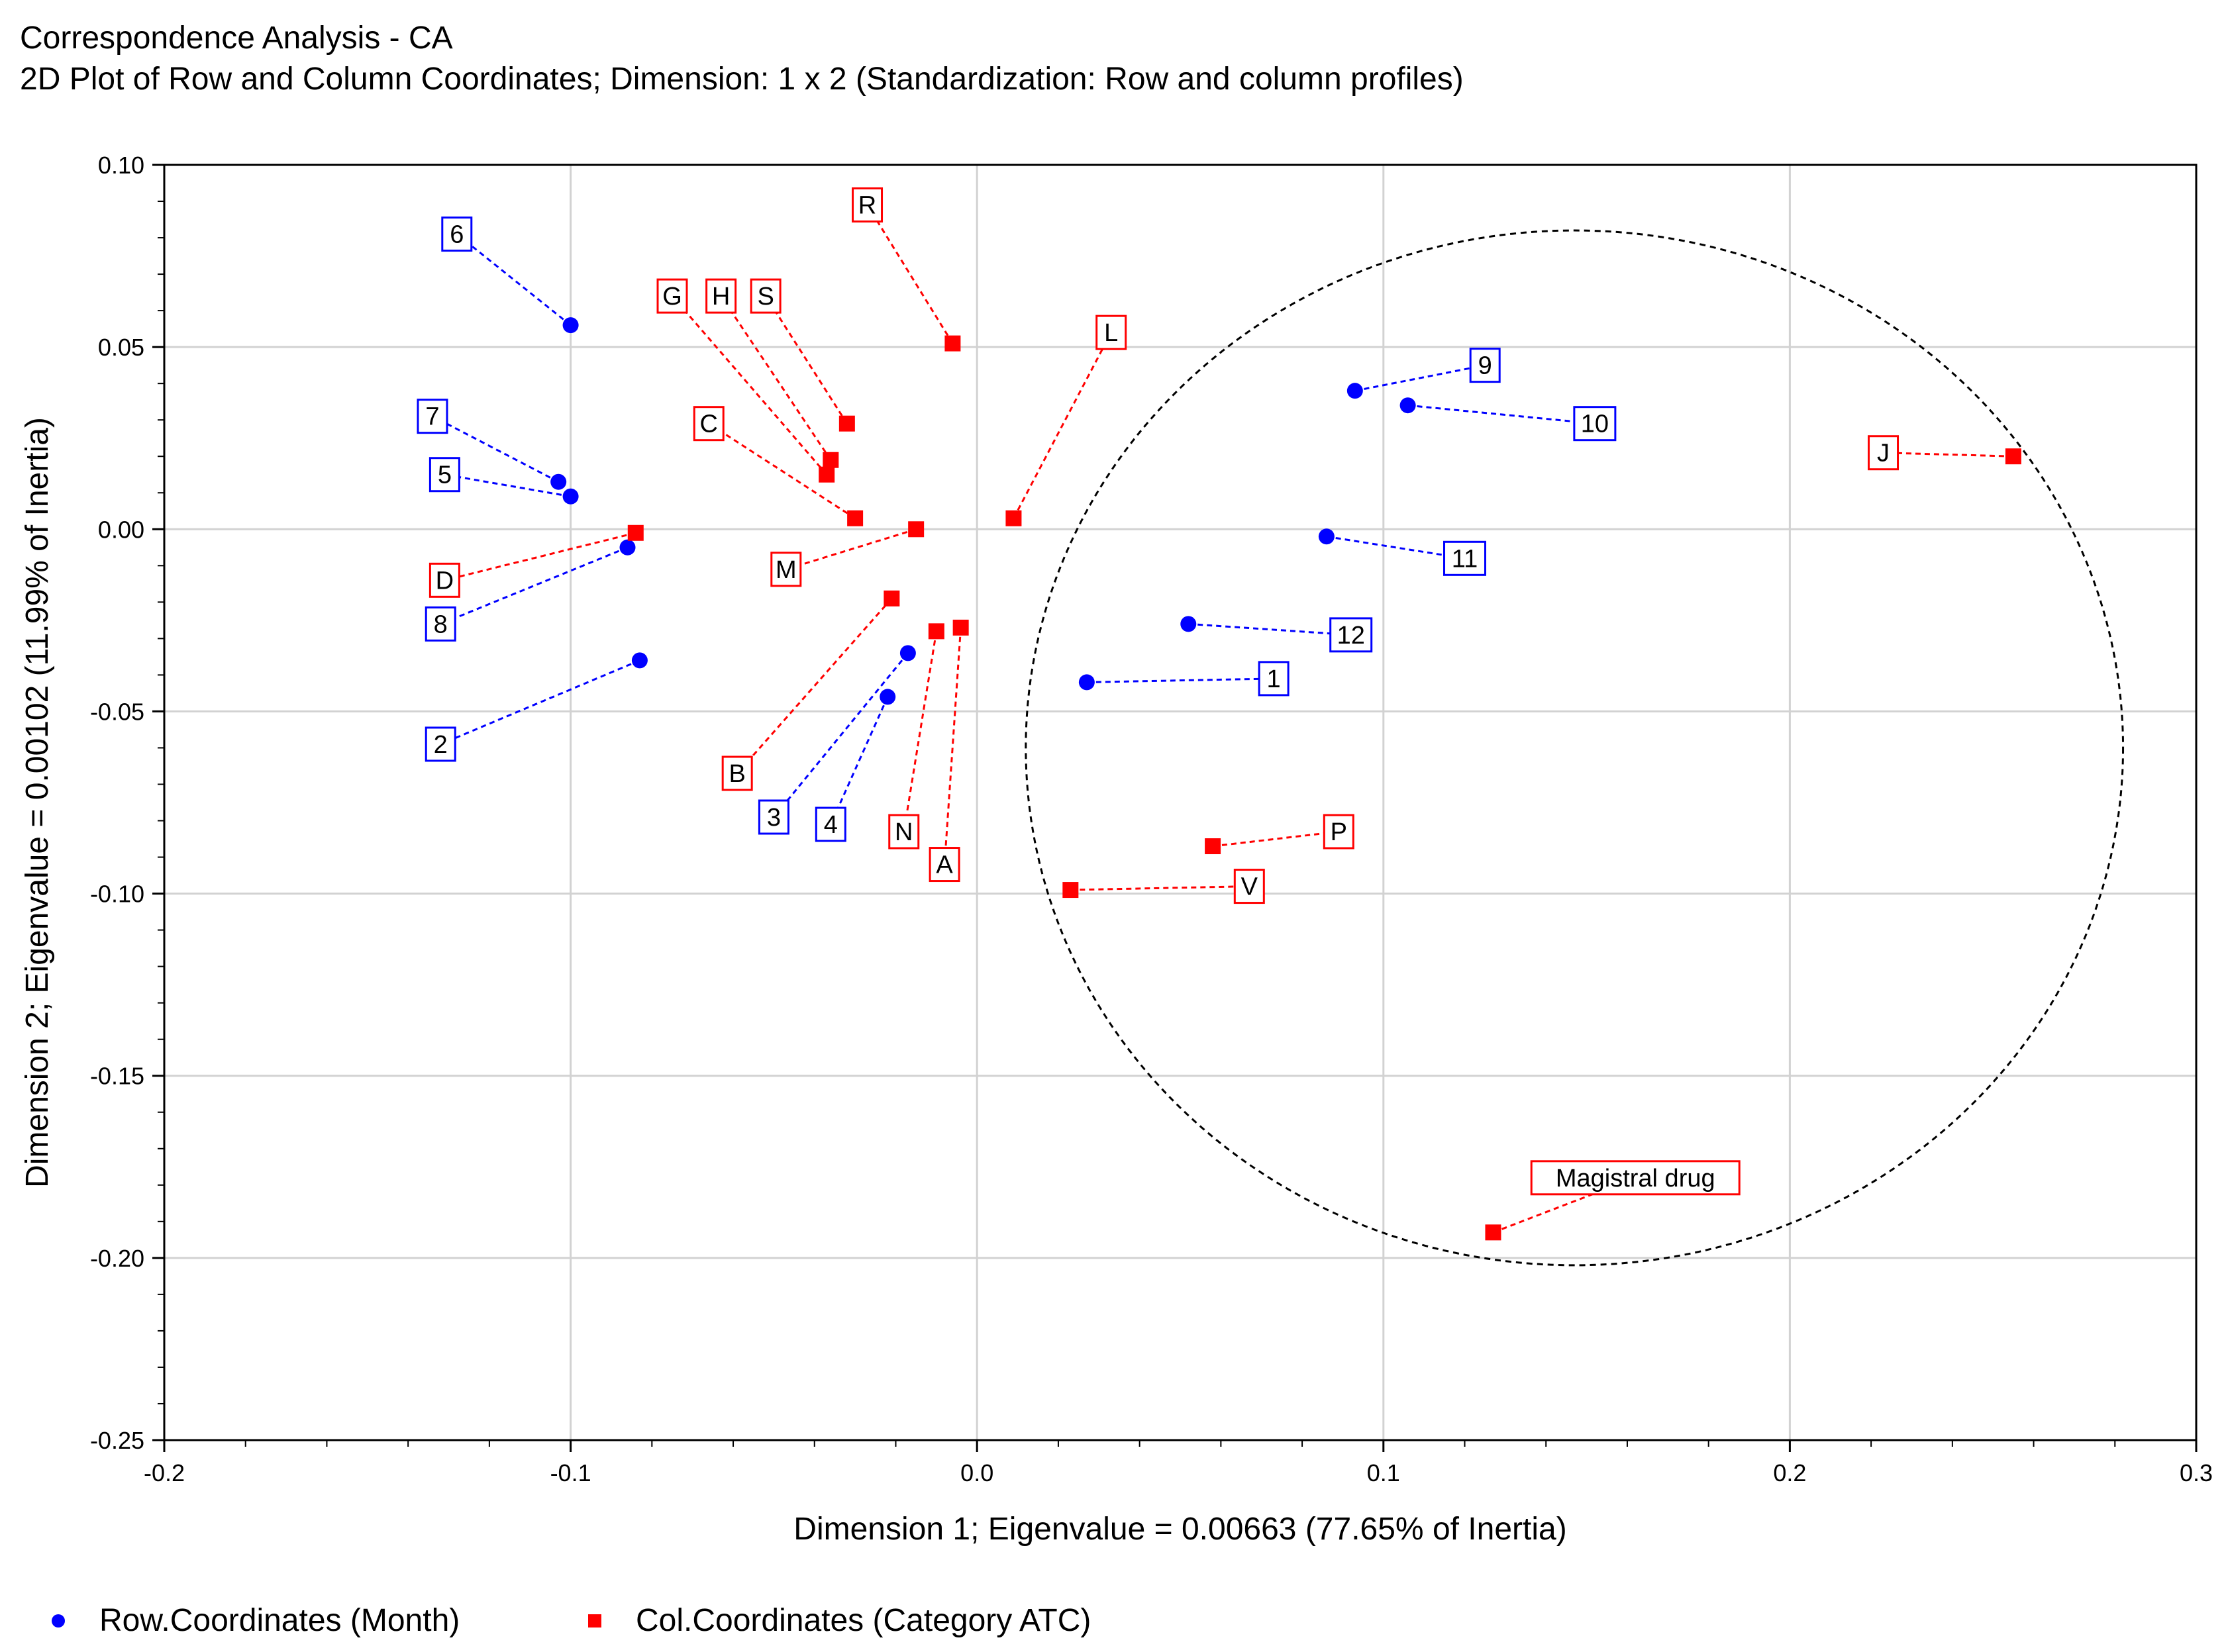 This screenshot has width=2228, height=1652. I want to click on legend-row-coordinates: Row.Coordinates (Month), so click(256, 1621).